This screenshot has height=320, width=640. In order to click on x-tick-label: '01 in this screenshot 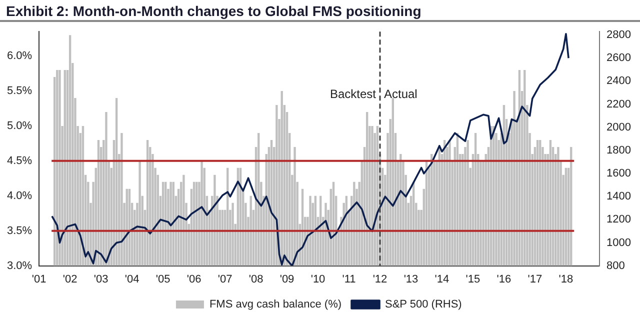, I will do `click(39, 279)`.